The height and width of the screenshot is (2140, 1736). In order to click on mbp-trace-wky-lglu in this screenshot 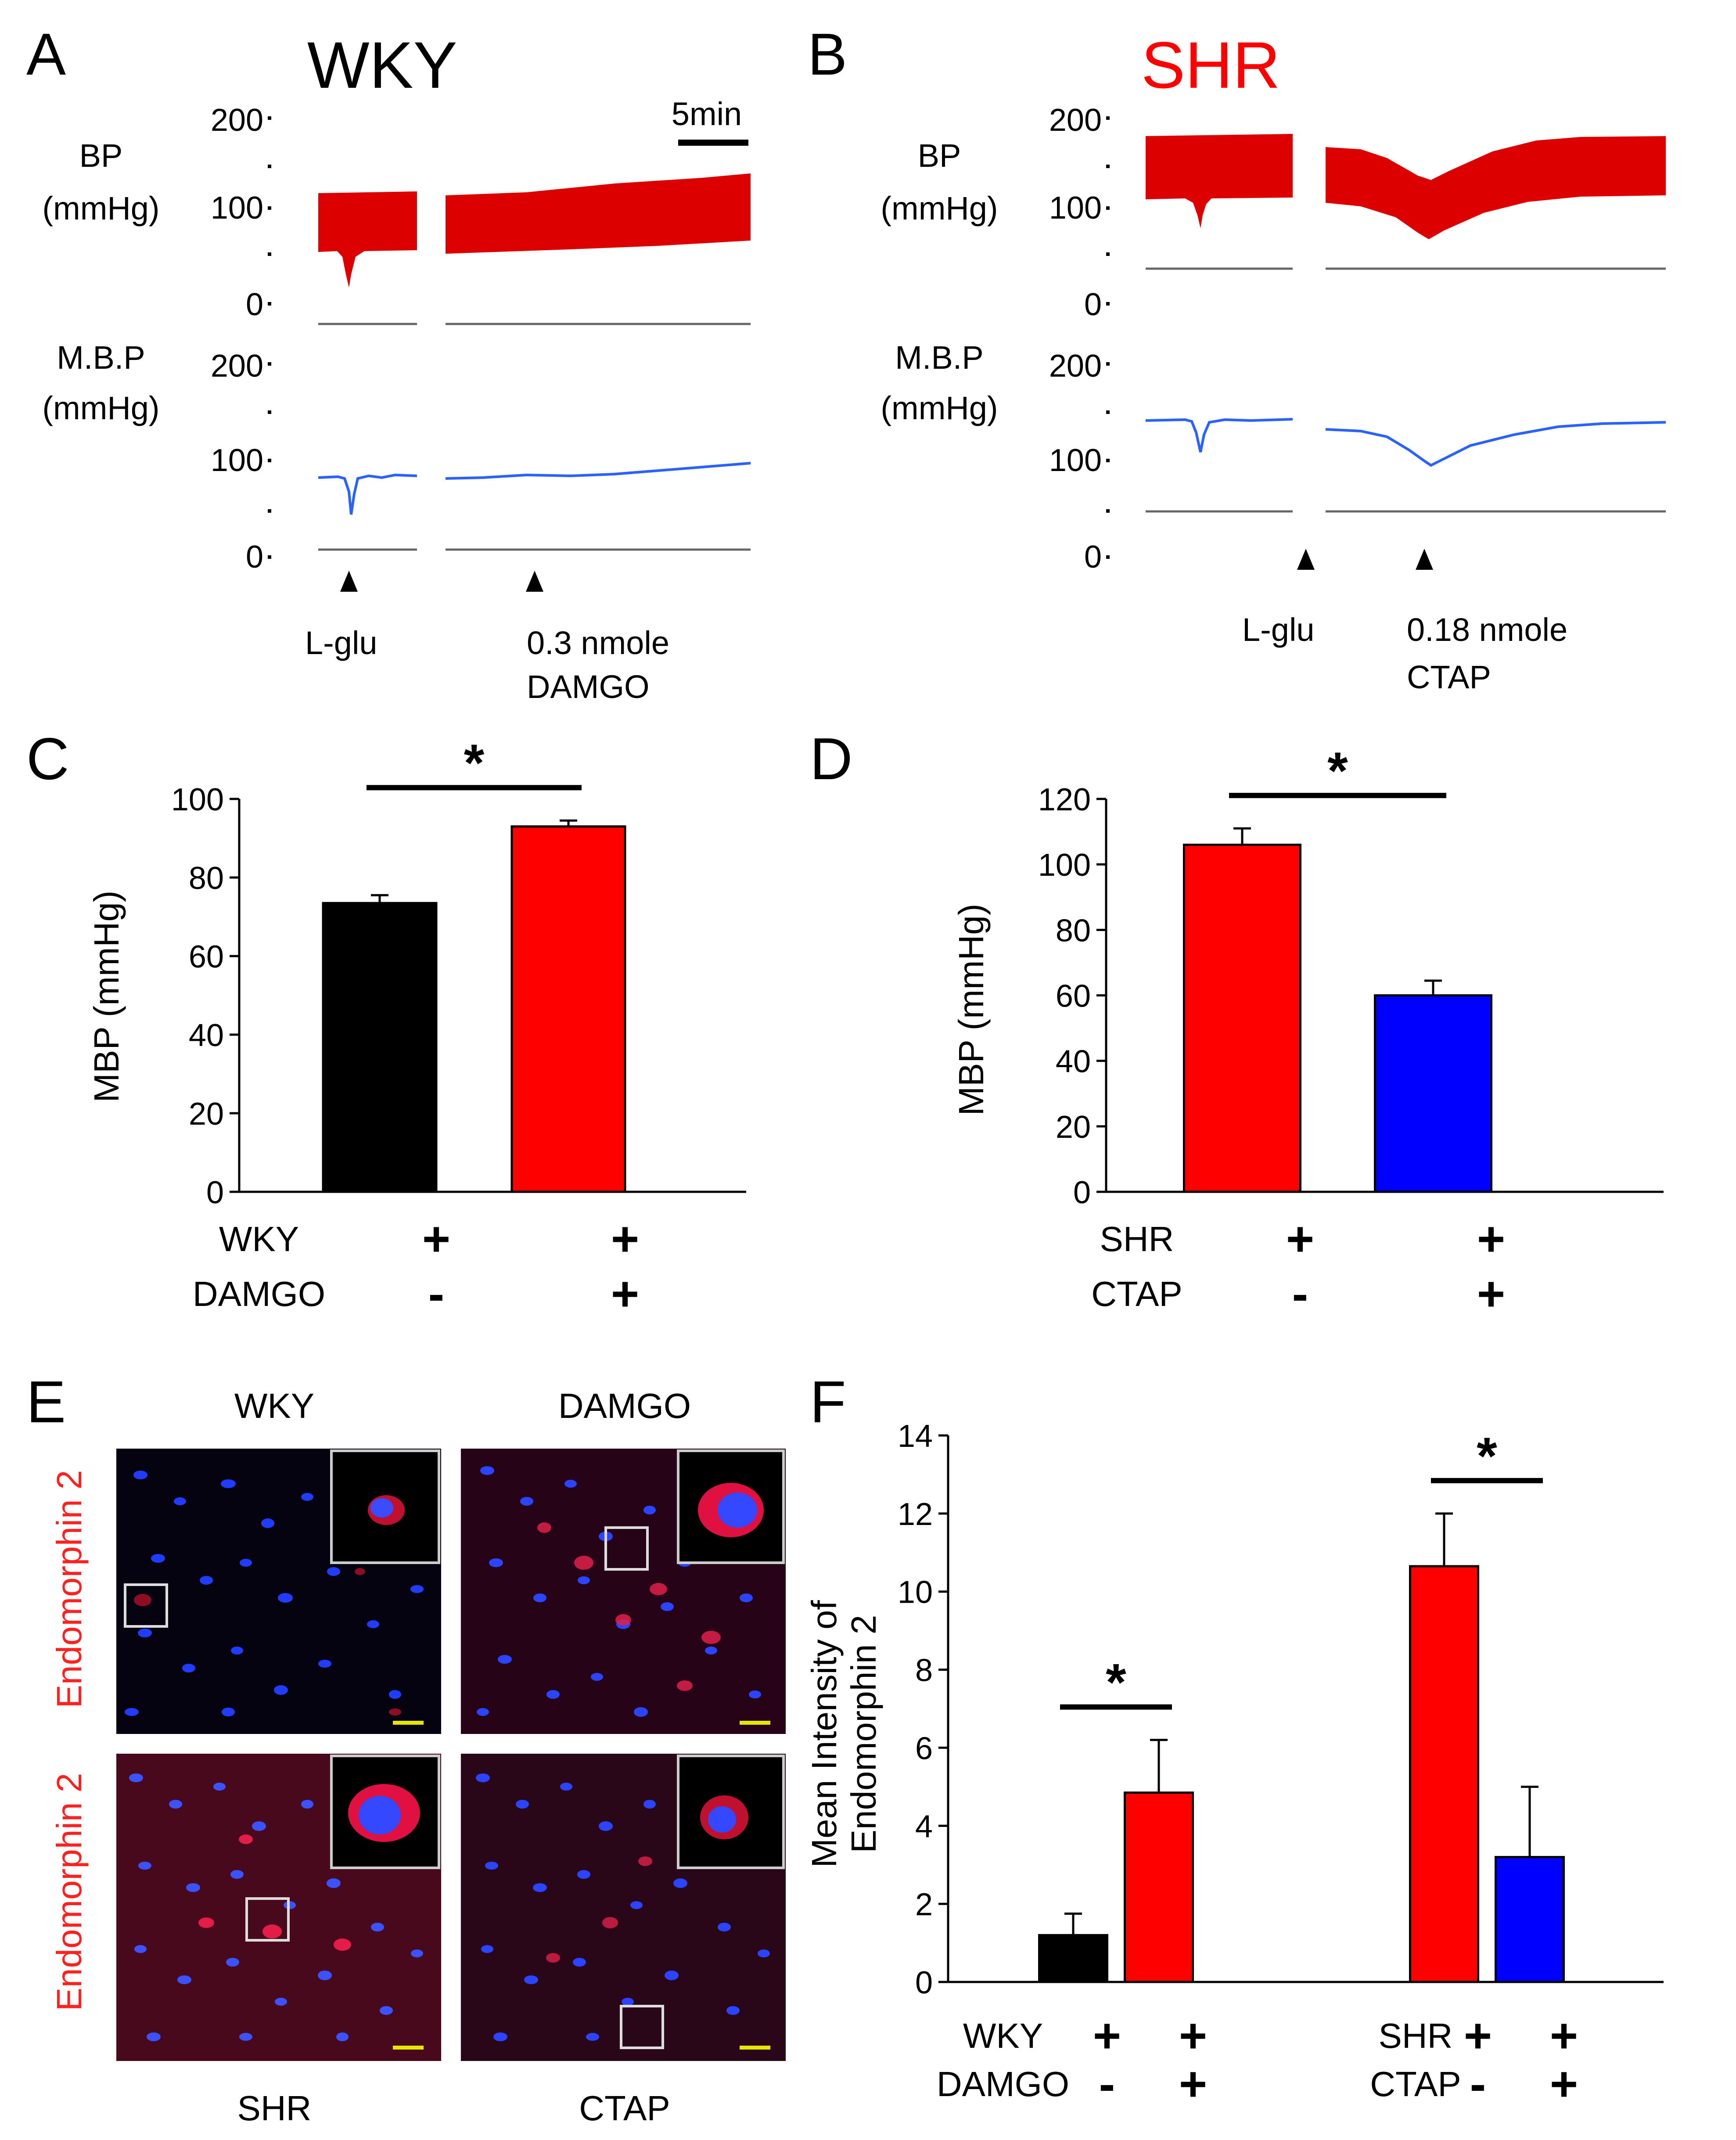, I will do `click(367, 494)`.